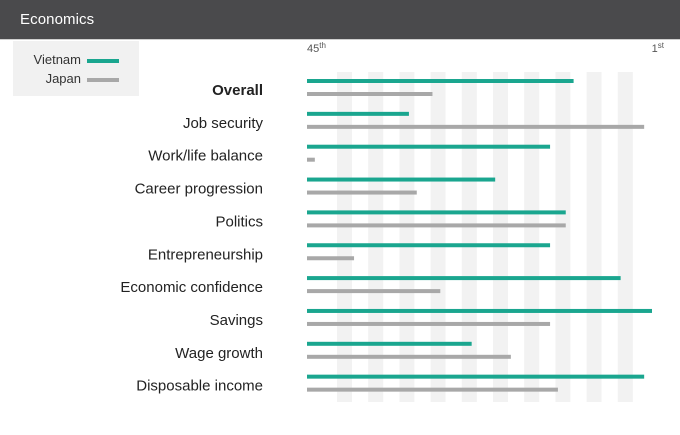 The image size is (680, 435). Describe the element at coordinates (199, 386) in the screenshot. I see `category-label: Disposable income` at that location.